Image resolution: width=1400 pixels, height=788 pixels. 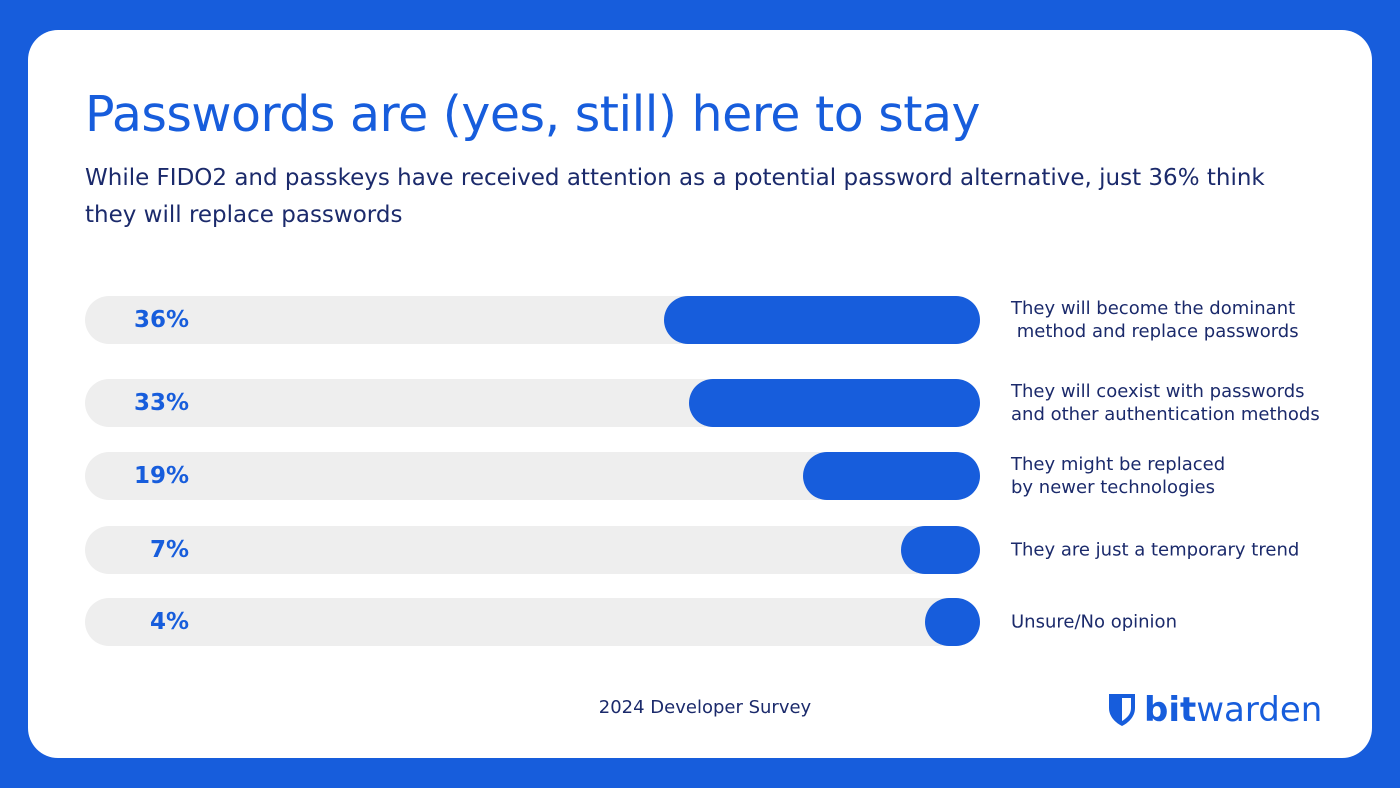 What do you see at coordinates (169, 550) in the screenshot?
I see `value-label: 7%` at bounding box center [169, 550].